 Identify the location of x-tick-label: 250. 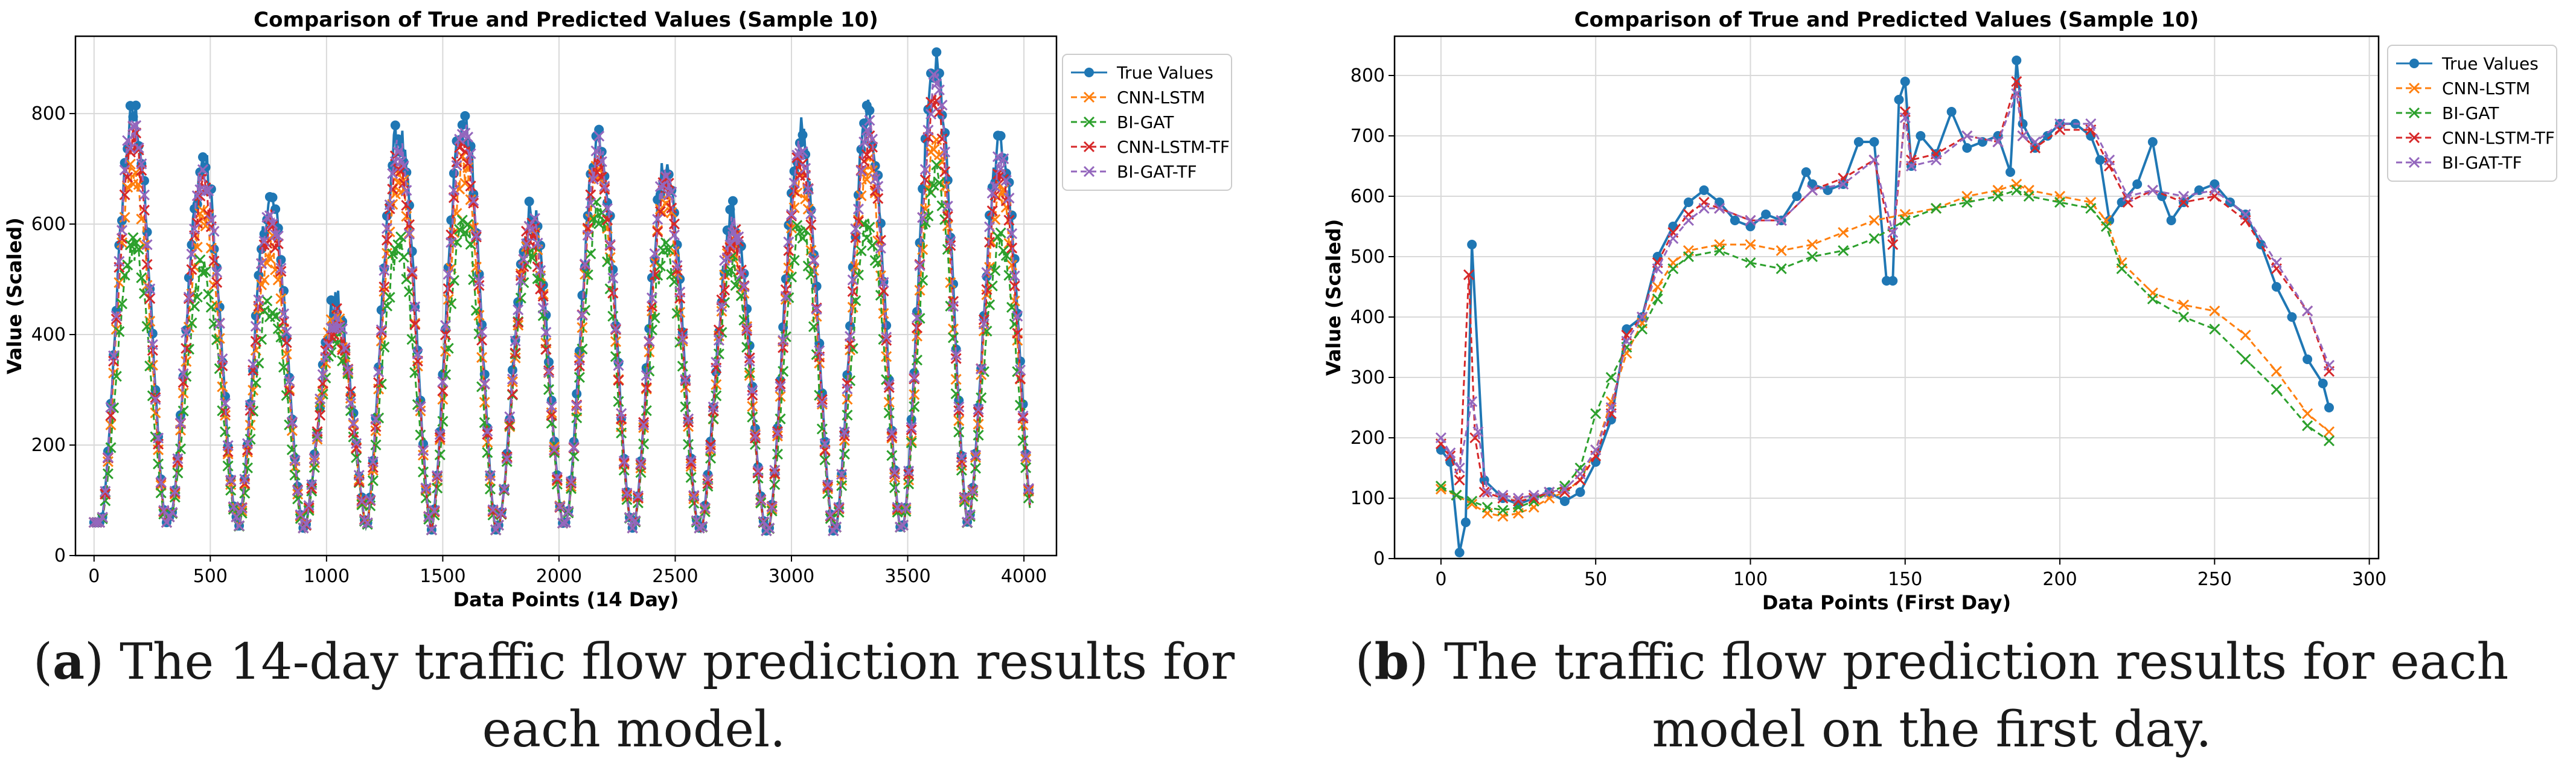
(2214, 579).